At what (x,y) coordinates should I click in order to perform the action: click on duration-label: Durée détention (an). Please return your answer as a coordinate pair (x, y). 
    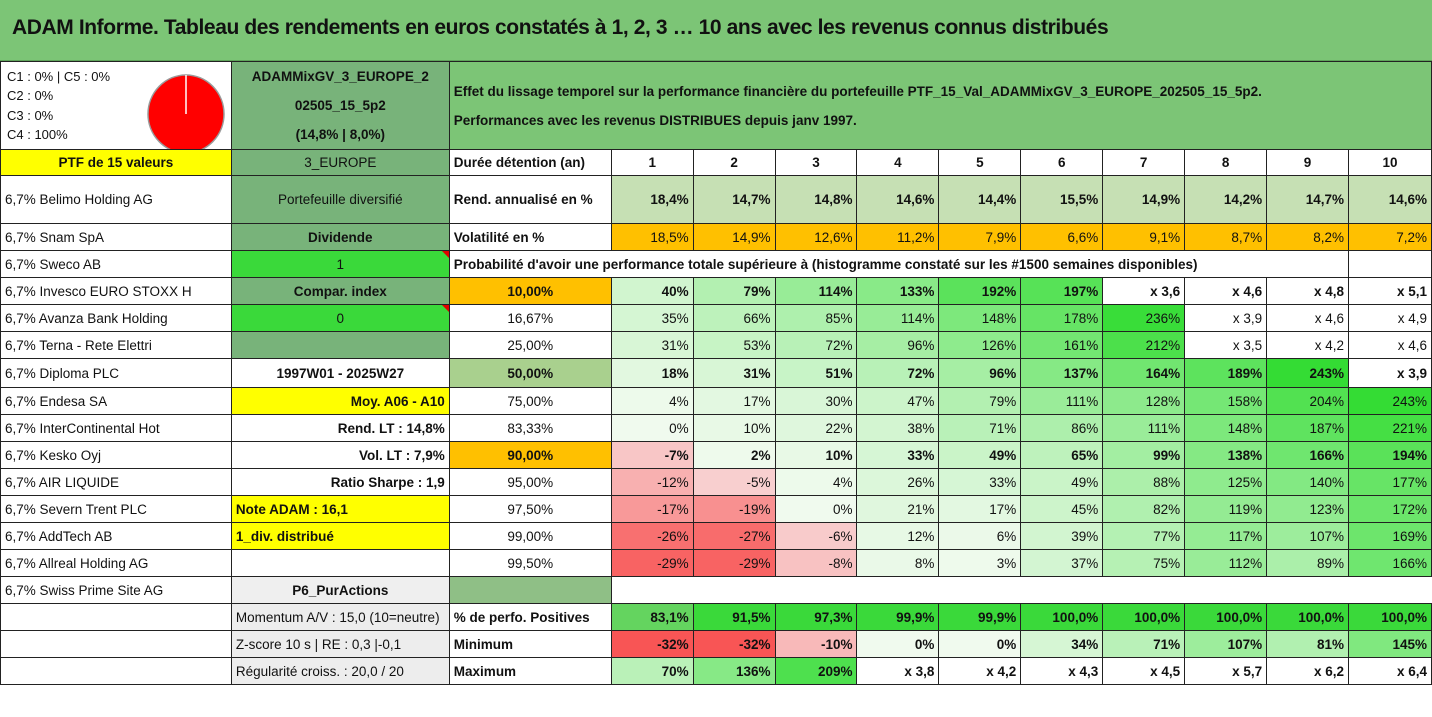
    Looking at the image, I should click on (530, 162).